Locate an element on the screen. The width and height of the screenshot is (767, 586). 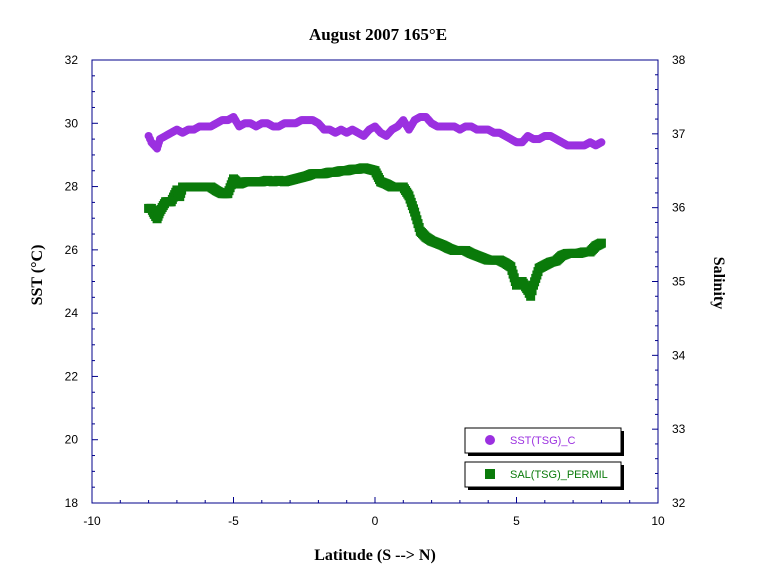
sst-point is located at coordinates (601, 142).